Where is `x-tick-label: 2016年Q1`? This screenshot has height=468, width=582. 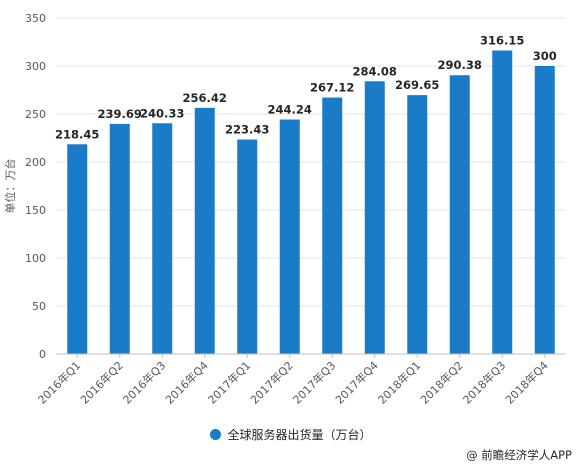 x-tick-label: 2016年Q1 is located at coordinates (59, 382).